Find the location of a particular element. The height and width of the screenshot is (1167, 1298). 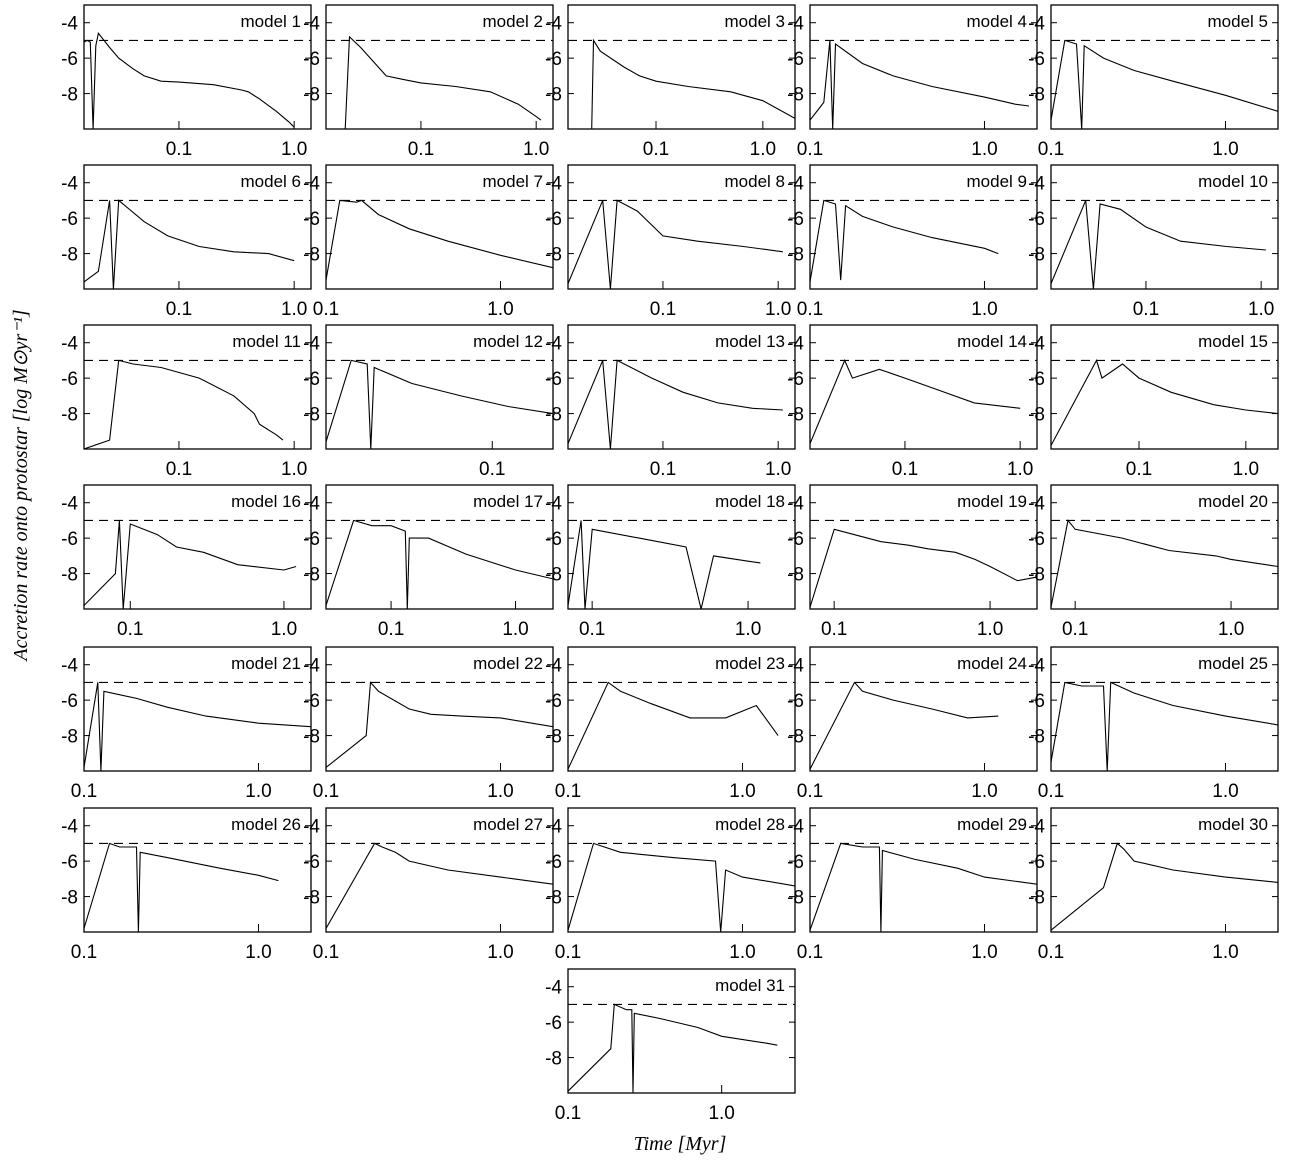

x-axis-title: Time [Myr] is located at coordinates (680, 1144).